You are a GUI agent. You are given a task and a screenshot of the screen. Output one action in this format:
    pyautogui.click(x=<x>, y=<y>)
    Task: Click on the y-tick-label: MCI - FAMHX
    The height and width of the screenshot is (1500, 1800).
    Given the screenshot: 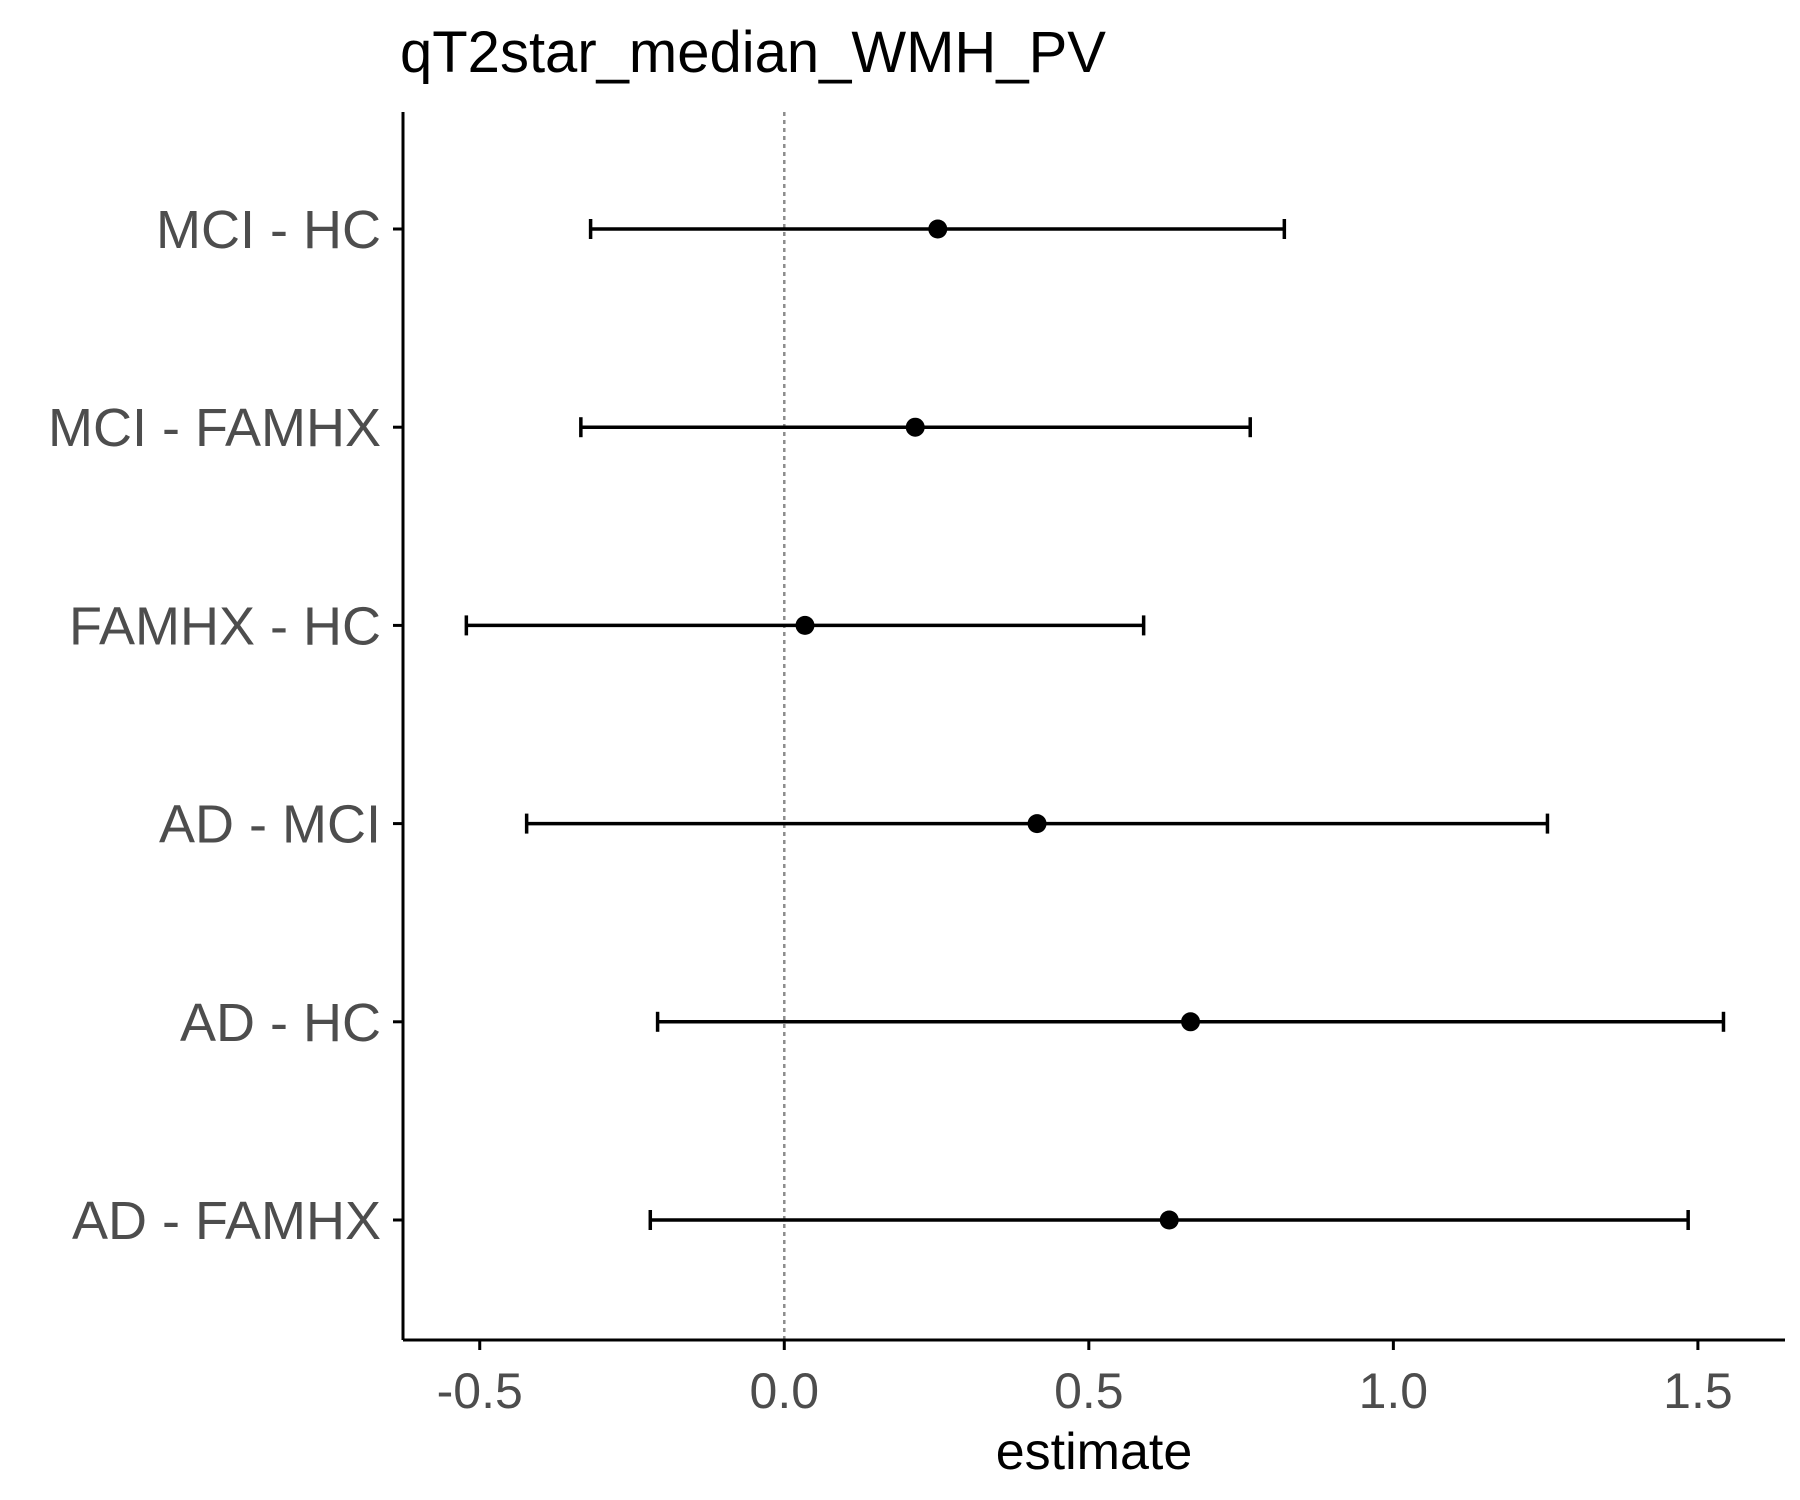 What is the action you would take?
    pyautogui.click(x=214, y=428)
    